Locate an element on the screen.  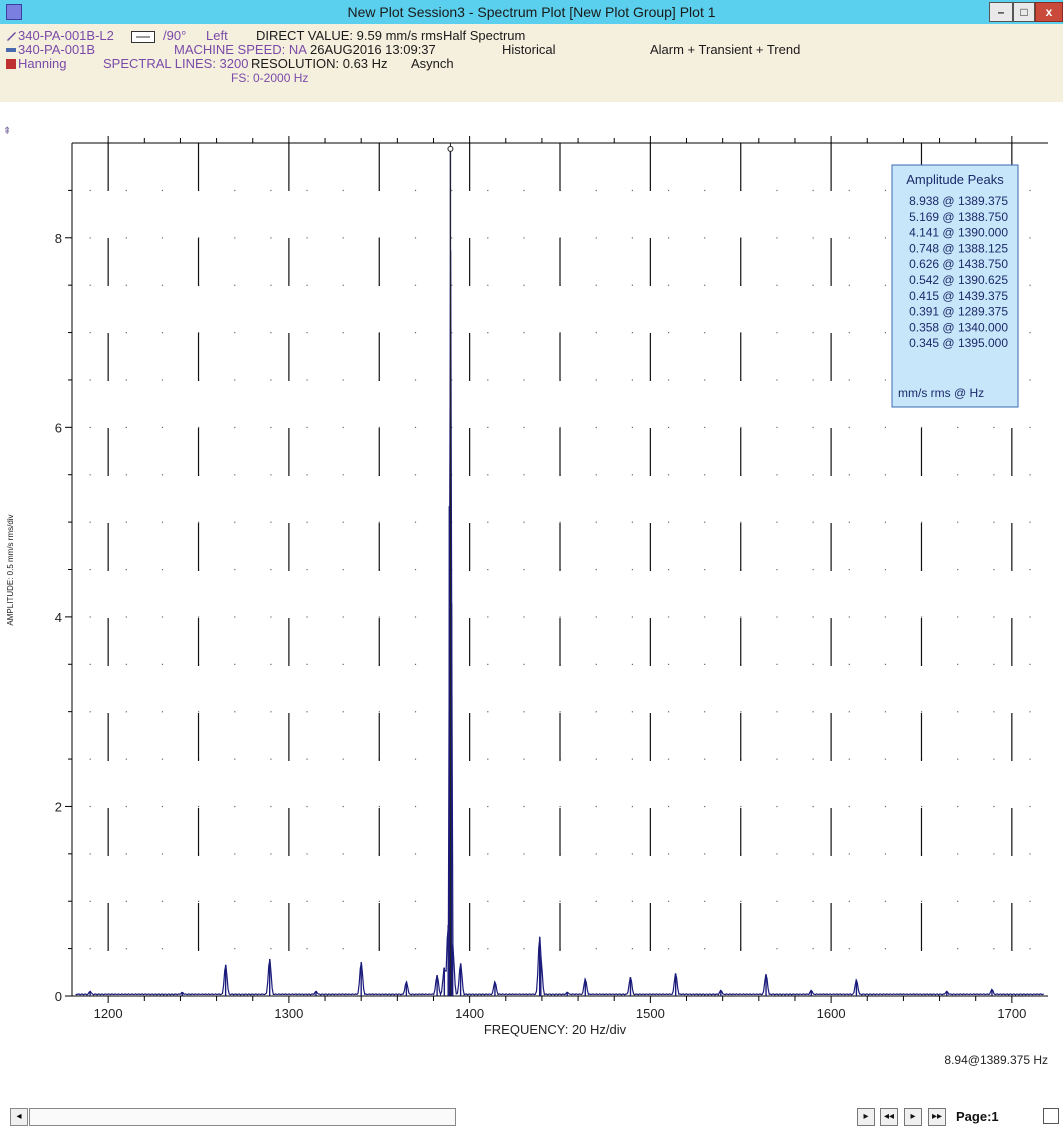
last-page-button: ▸▸ is located at coordinates (937, 1117).